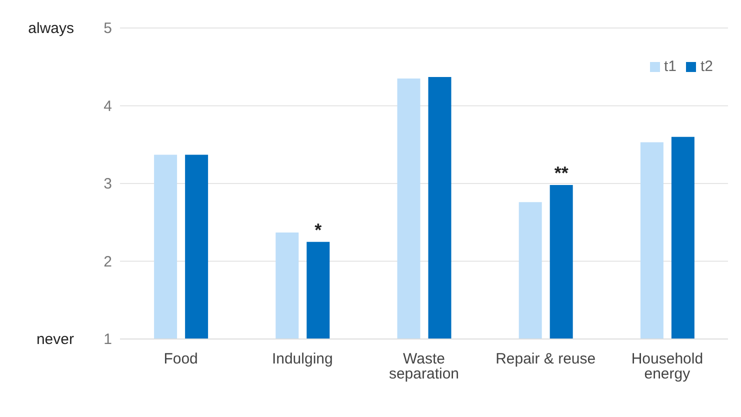  Describe the element at coordinates (108, 261) in the screenshot. I see `y-tick-label: 2` at that location.